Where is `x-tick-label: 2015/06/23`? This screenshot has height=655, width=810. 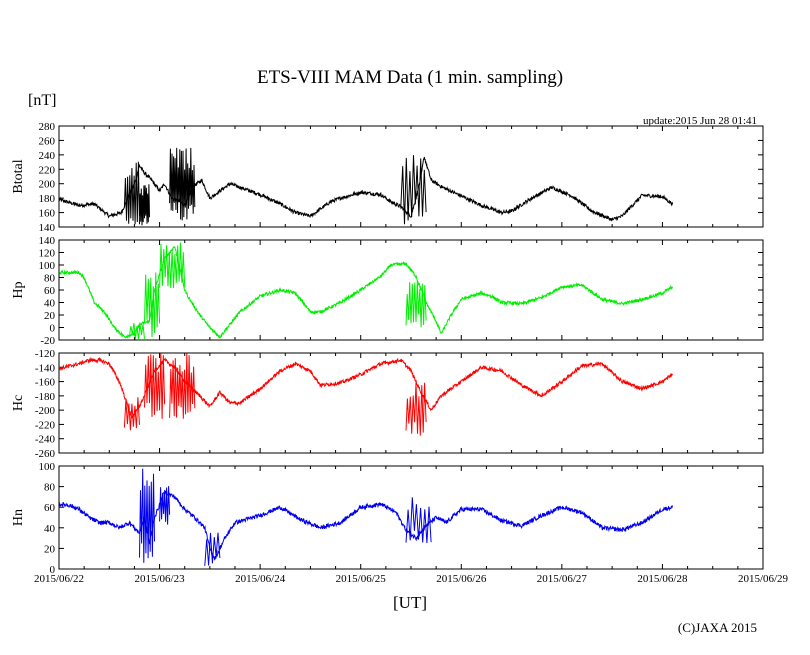
x-tick-label: 2015/06/23 is located at coordinates (160, 579).